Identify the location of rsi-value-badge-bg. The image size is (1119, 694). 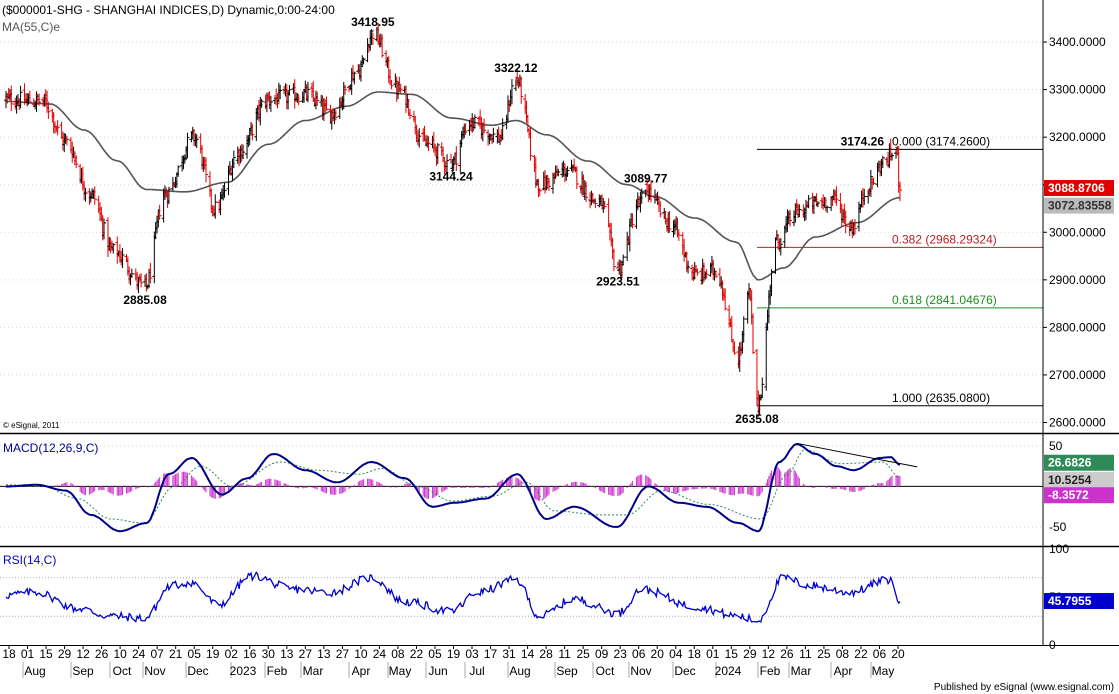
(1079, 601).